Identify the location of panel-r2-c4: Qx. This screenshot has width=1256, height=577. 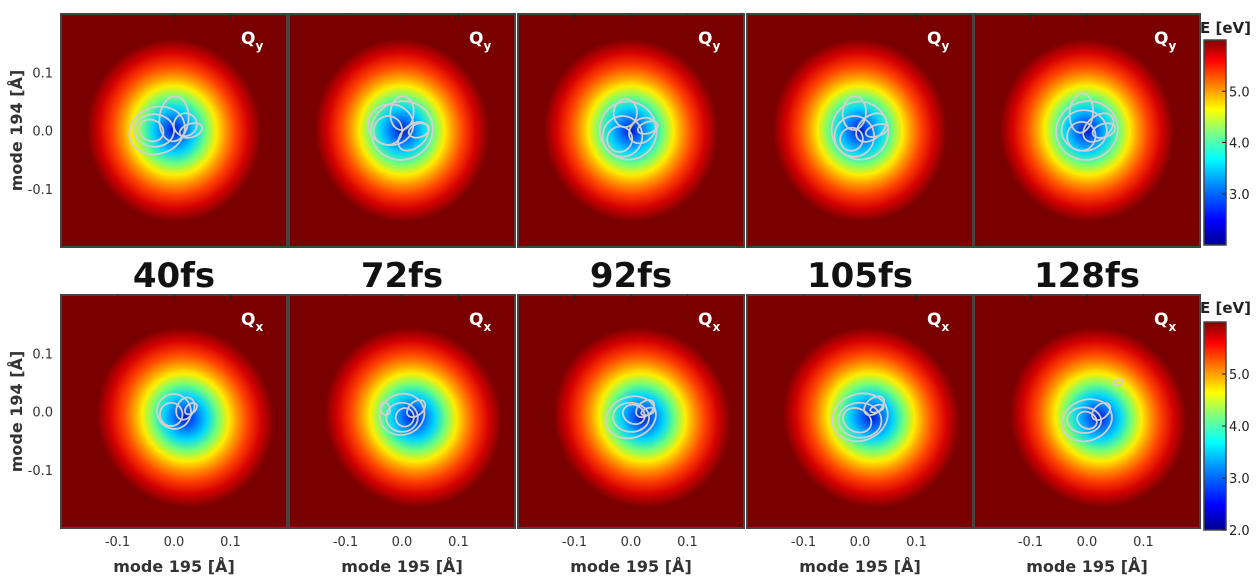
(860, 411).